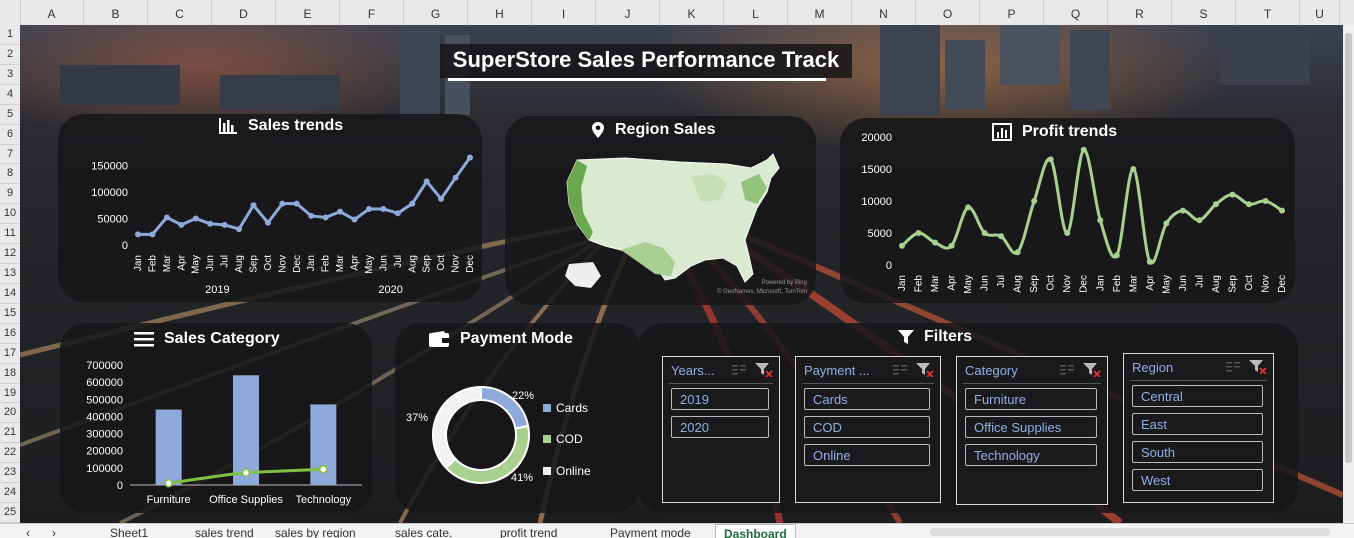 The height and width of the screenshot is (538, 1354). What do you see at coordinates (10, 433) in the screenshot?
I see `row-header: 21` at bounding box center [10, 433].